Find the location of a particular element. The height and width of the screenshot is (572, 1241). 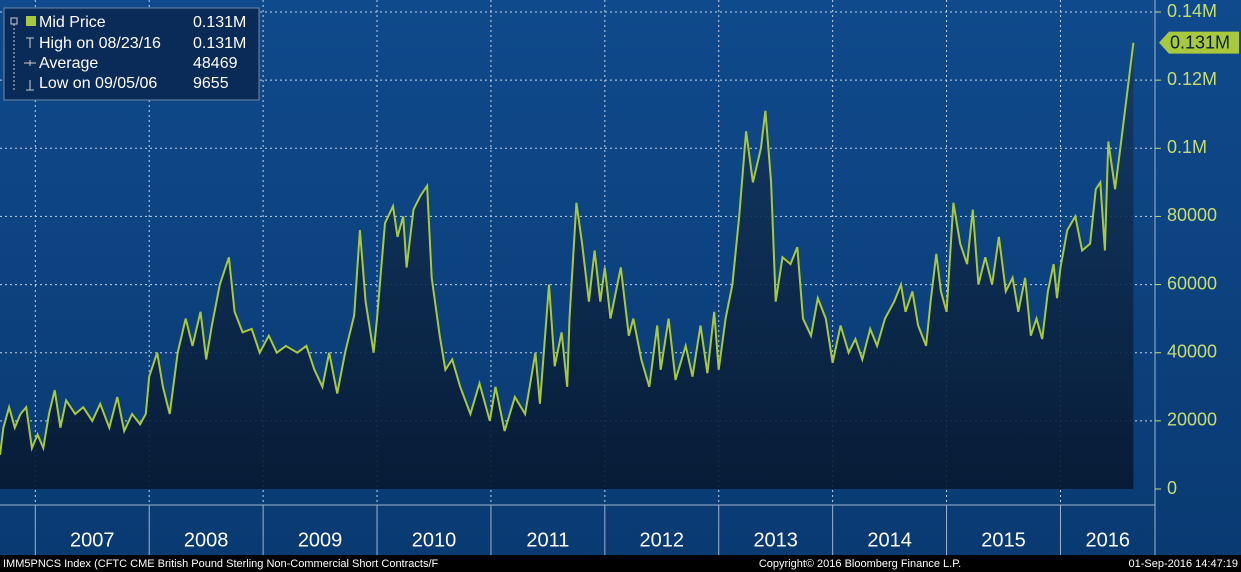

x-tick-label: 2008 is located at coordinates (206, 540).